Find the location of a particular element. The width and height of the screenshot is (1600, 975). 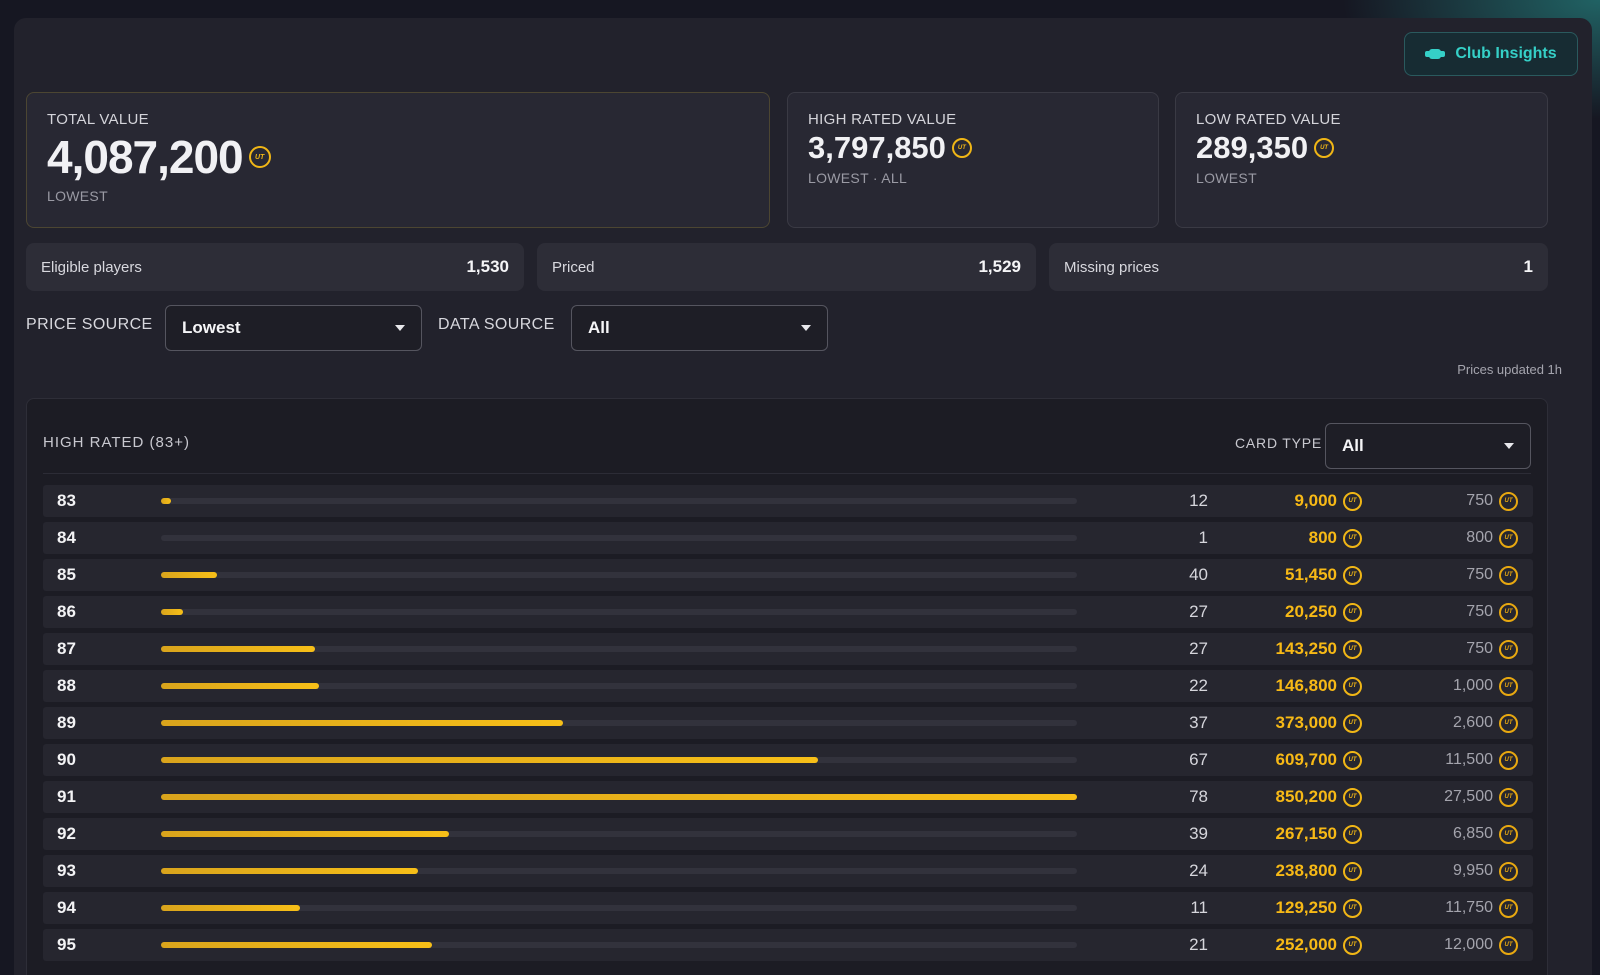

player-count: 67 is located at coordinates (1198, 759).